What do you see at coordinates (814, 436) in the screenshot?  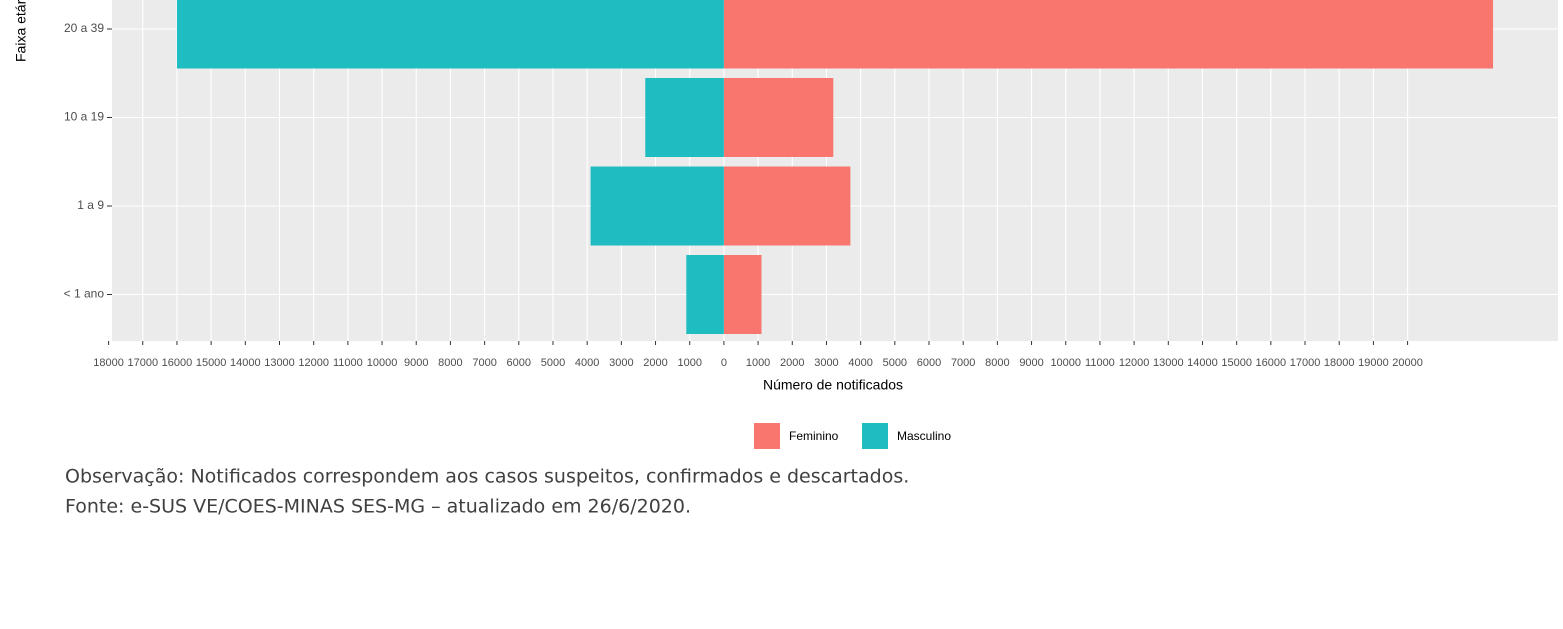 I see `legend-label: Feminino` at bounding box center [814, 436].